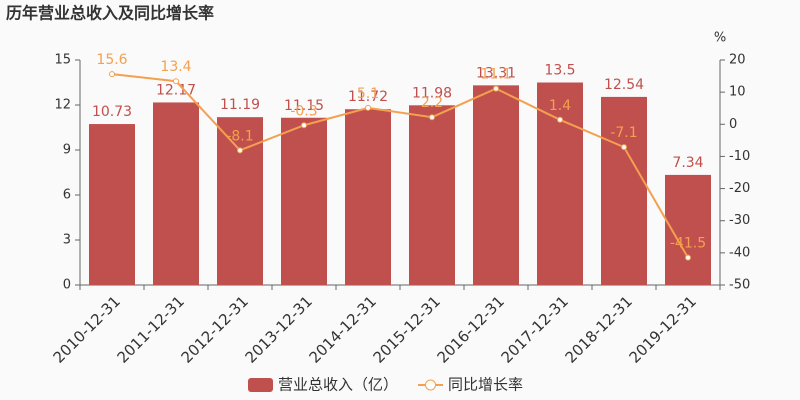 The image size is (800, 400). I want to click on line-value-label: 2.2, so click(432, 103).